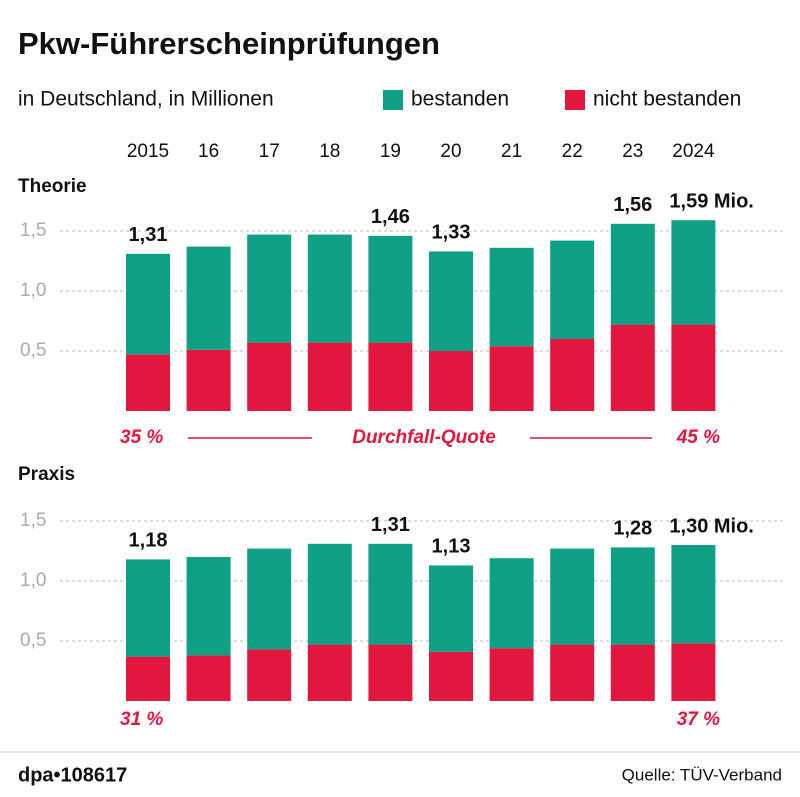 This screenshot has width=800, height=797. Describe the element at coordinates (329, 151) in the screenshot. I see `x-tick-label: 18` at that location.